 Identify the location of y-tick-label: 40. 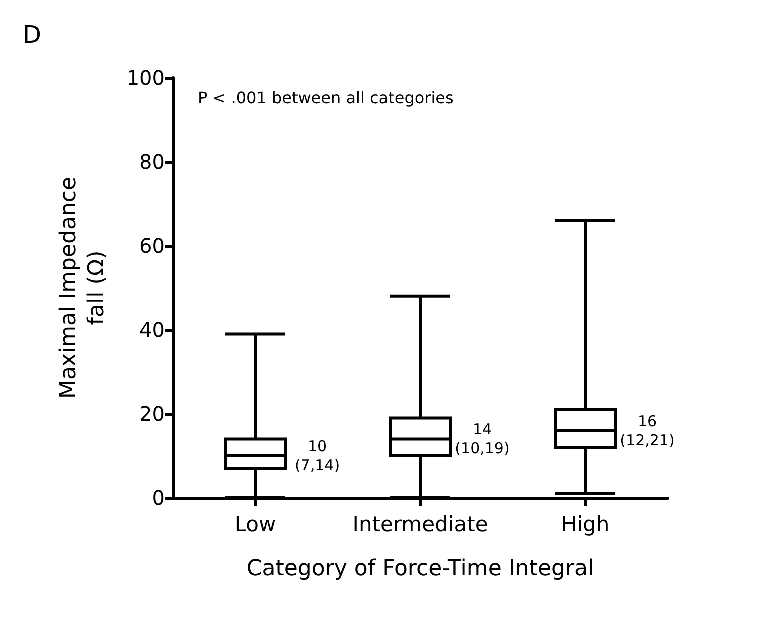
(152, 330).